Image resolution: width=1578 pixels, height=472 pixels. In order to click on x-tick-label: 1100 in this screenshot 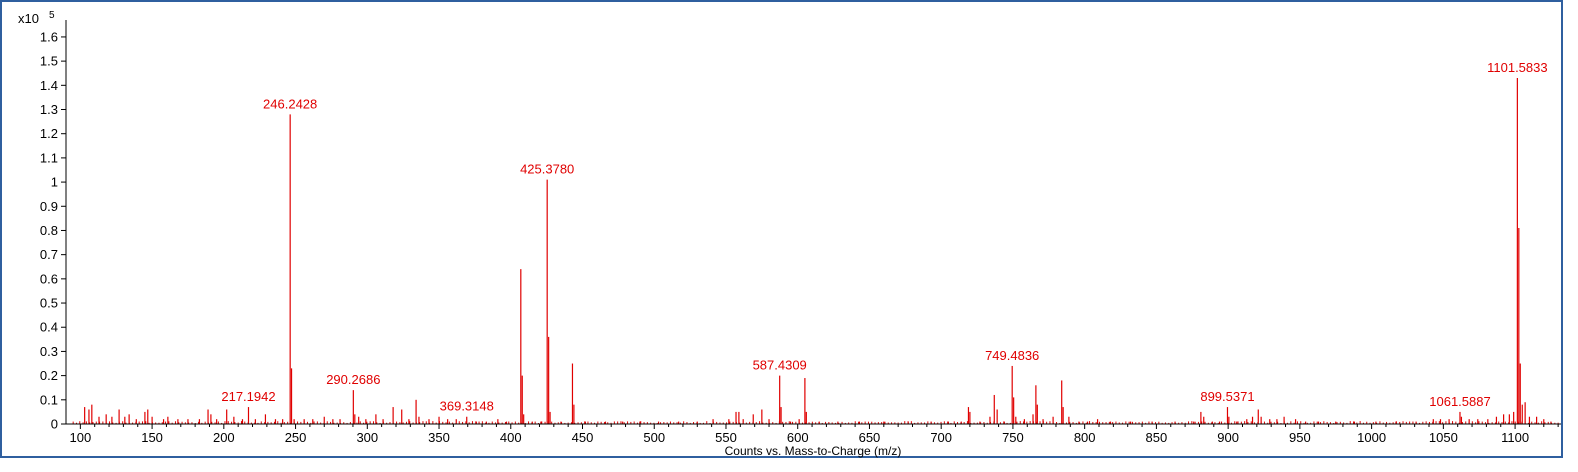, I will do `click(1515, 437)`.